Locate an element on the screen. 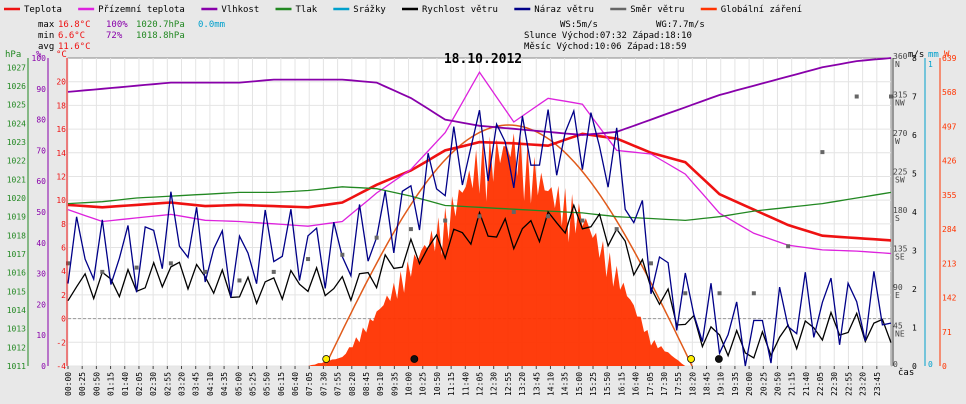 The height and width of the screenshot is (404, 966). w-tick-label: 213 is located at coordinates (949, 263).